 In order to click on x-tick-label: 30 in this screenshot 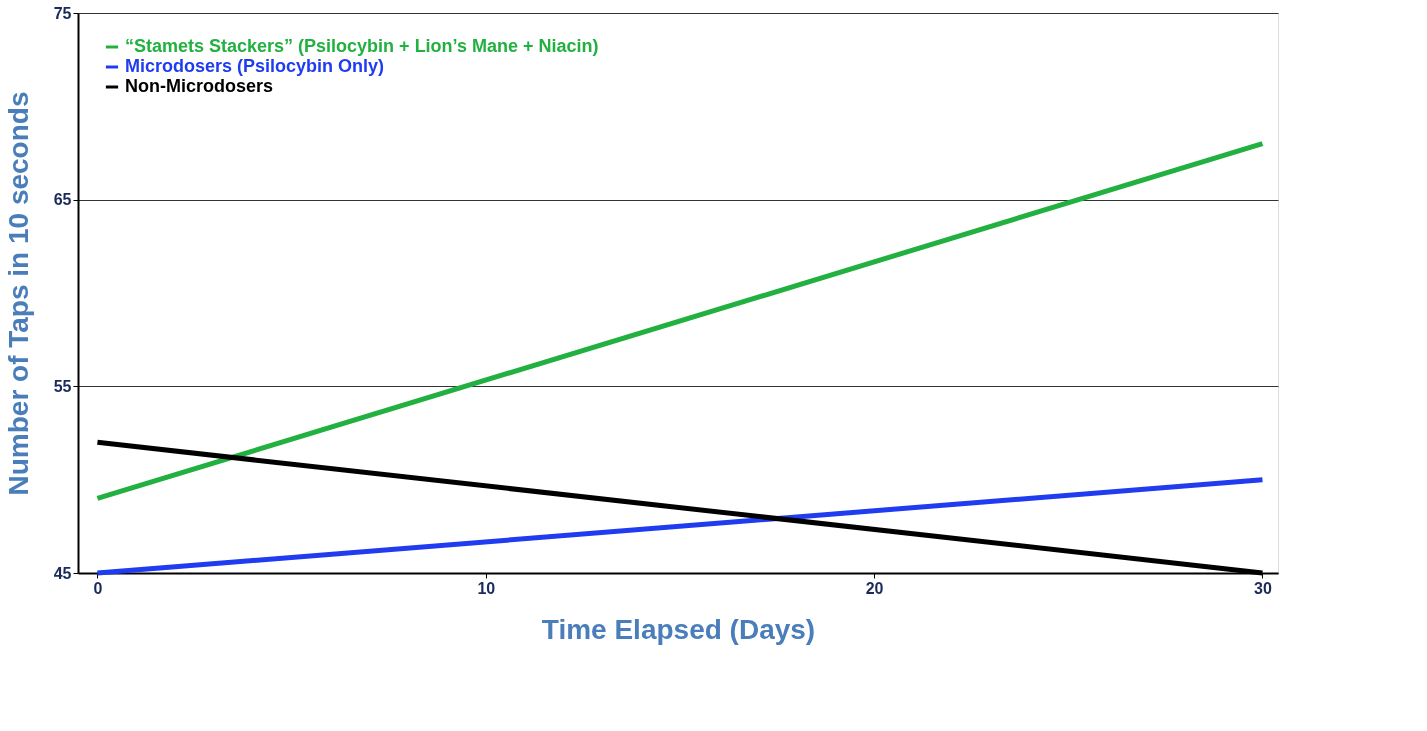, I will do `click(1263, 588)`.